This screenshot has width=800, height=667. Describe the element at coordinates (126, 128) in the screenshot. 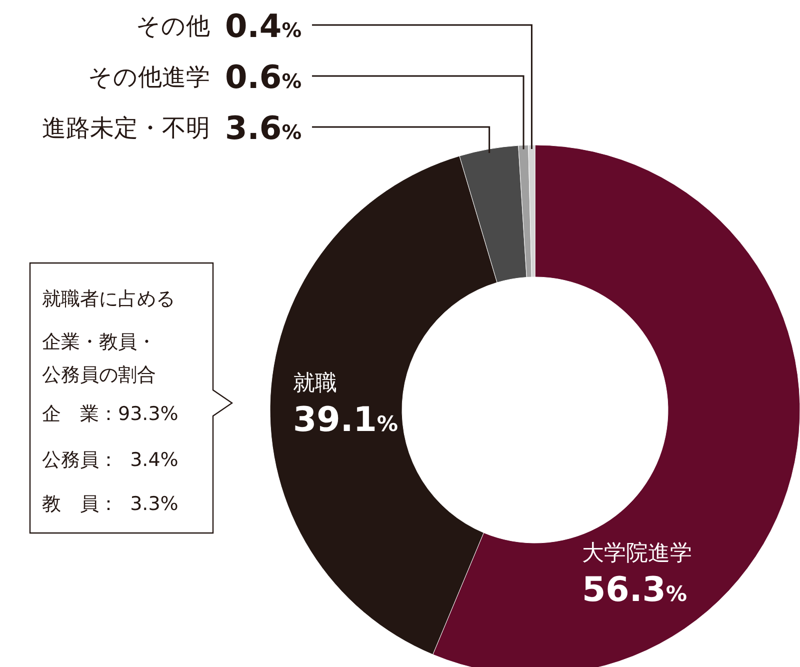

I see `slice-label: 進路未定・不明` at that location.